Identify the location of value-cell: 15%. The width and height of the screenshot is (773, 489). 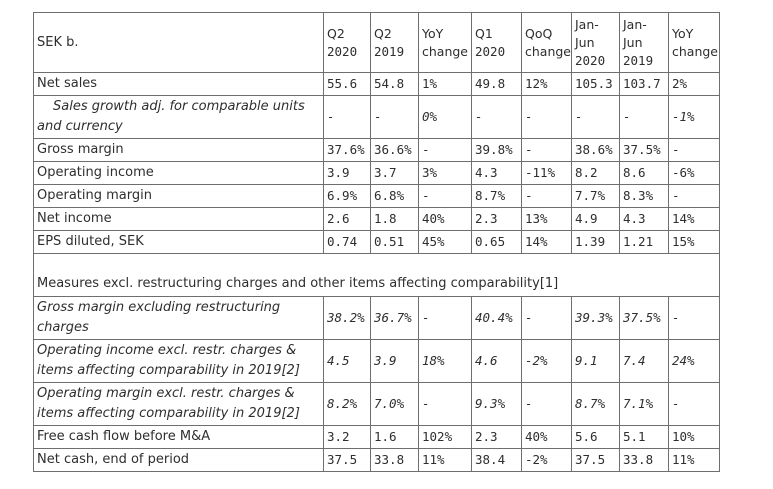
(694, 242).